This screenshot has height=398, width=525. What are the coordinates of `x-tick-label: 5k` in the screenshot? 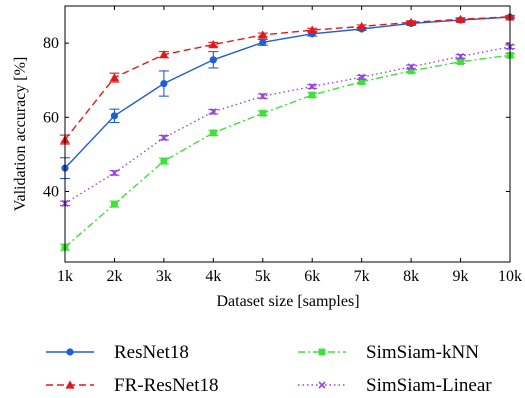 It's located at (263, 276).